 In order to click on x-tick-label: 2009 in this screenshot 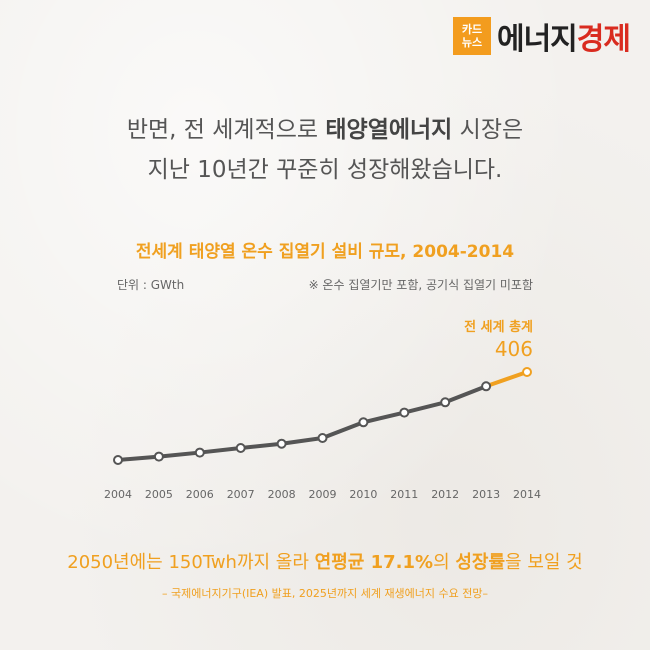, I will do `click(323, 494)`.